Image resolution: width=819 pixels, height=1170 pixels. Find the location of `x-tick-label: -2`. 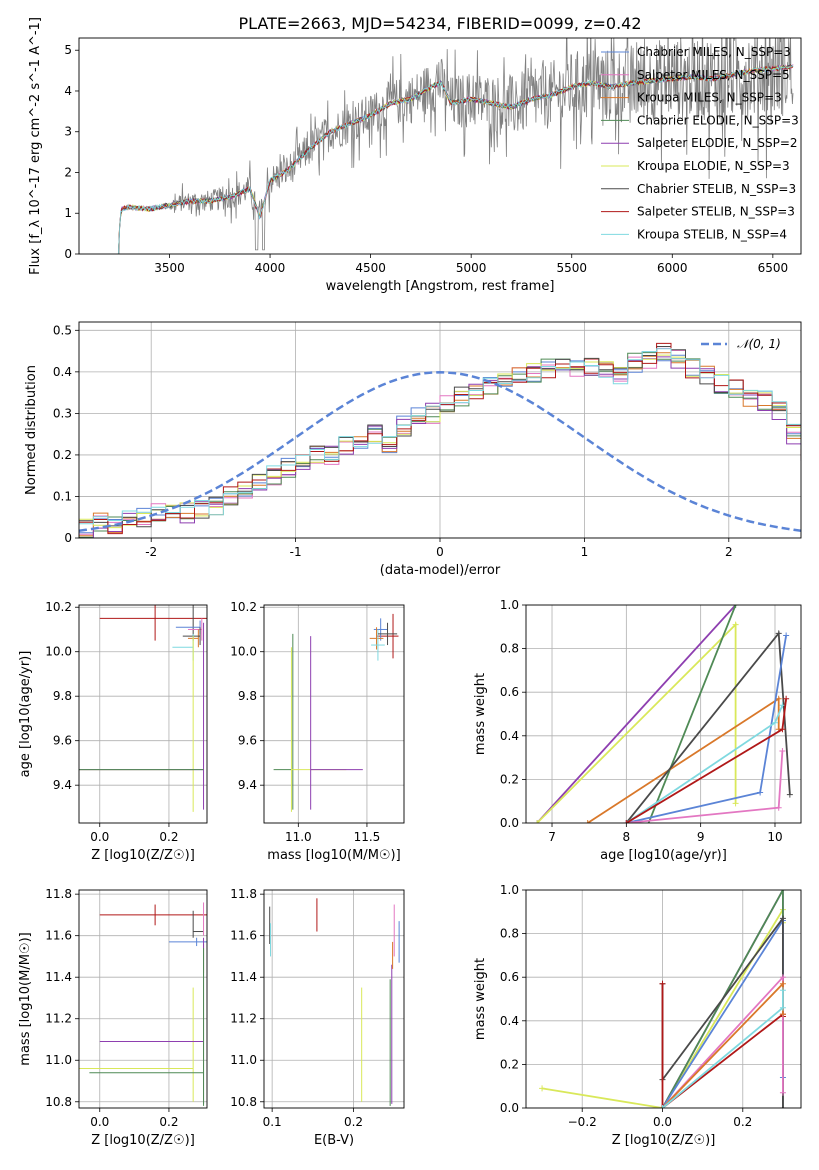

x-tick-label: -2 is located at coordinates (151, 552).